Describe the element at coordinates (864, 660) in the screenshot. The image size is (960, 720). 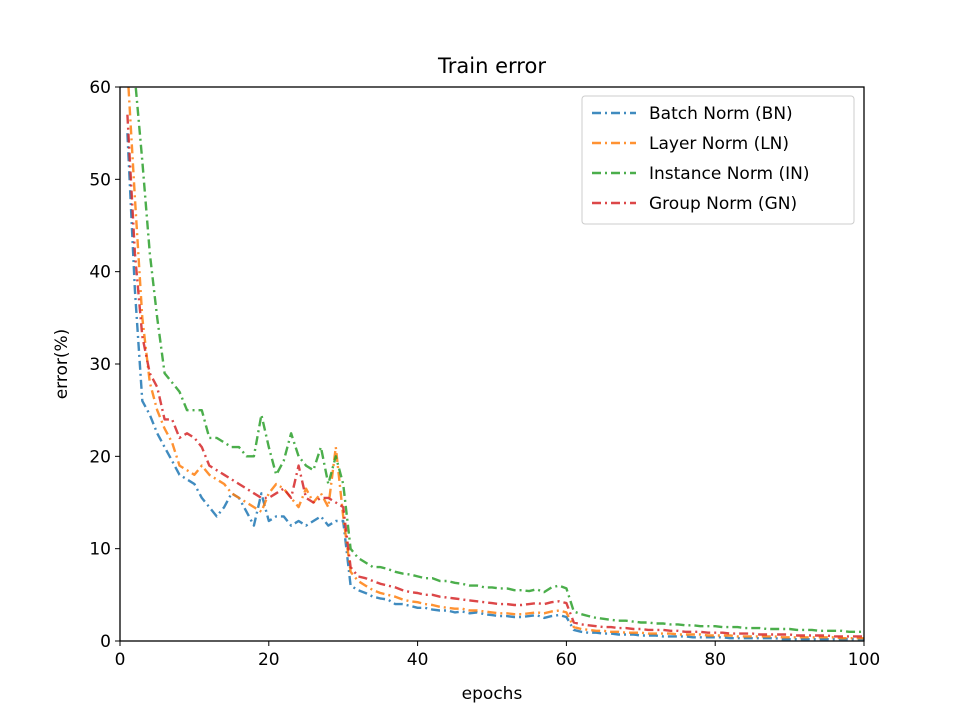
I see `x-tick-label: 100` at that location.